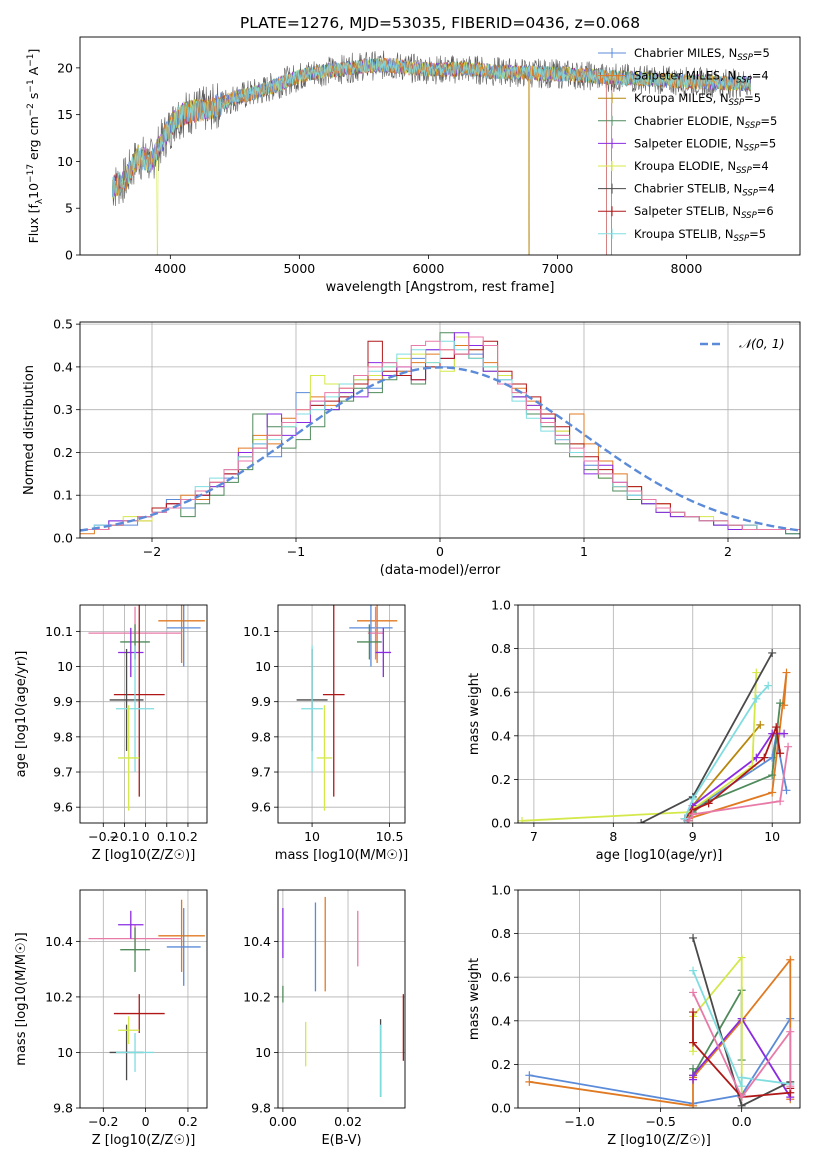 The image size is (819, 1170). I want to click on legend-label: Kroupa MILES, NSSP=5, so click(697, 99).